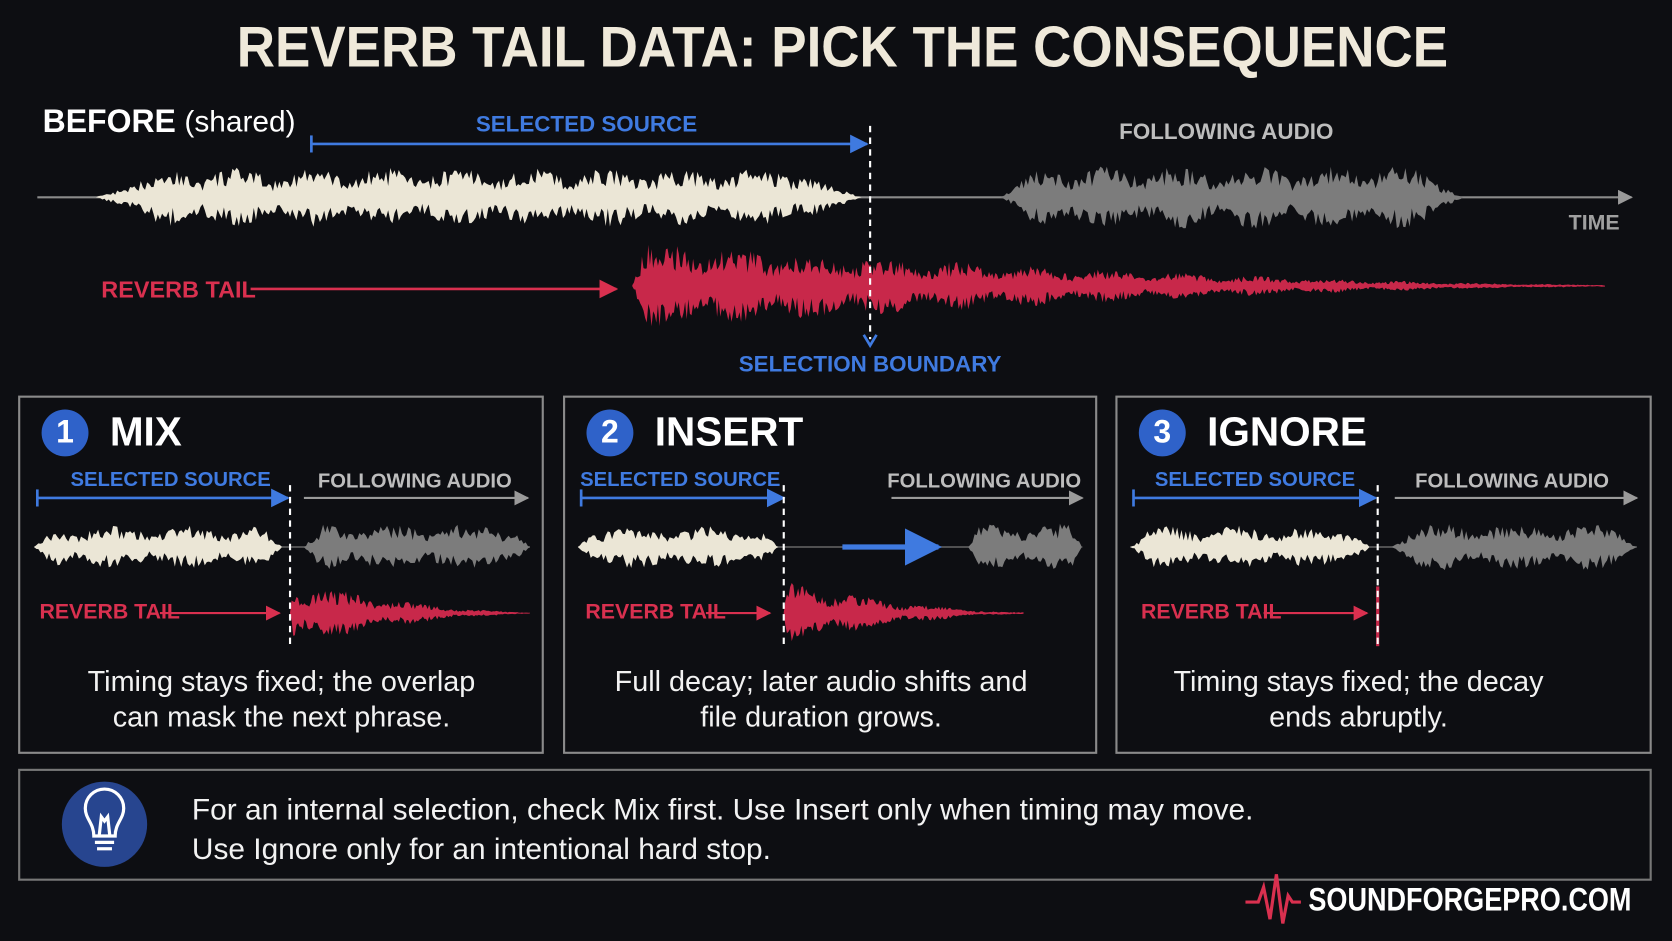 Image resolution: width=1672 pixels, height=941 pixels. Describe the element at coordinates (239, 122) in the screenshot. I see `before-note: (shared)` at that location.